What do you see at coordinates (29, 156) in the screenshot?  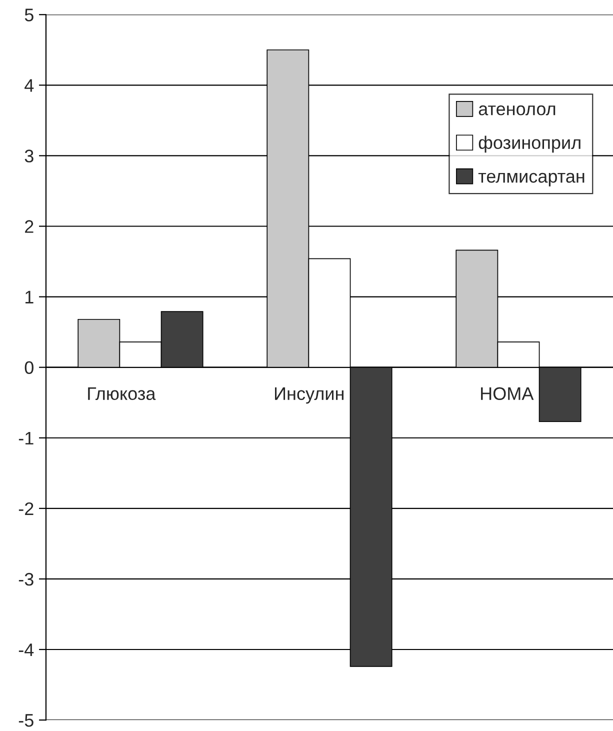 I see `y-tick-label: 3` at bounding box center [29, 156].